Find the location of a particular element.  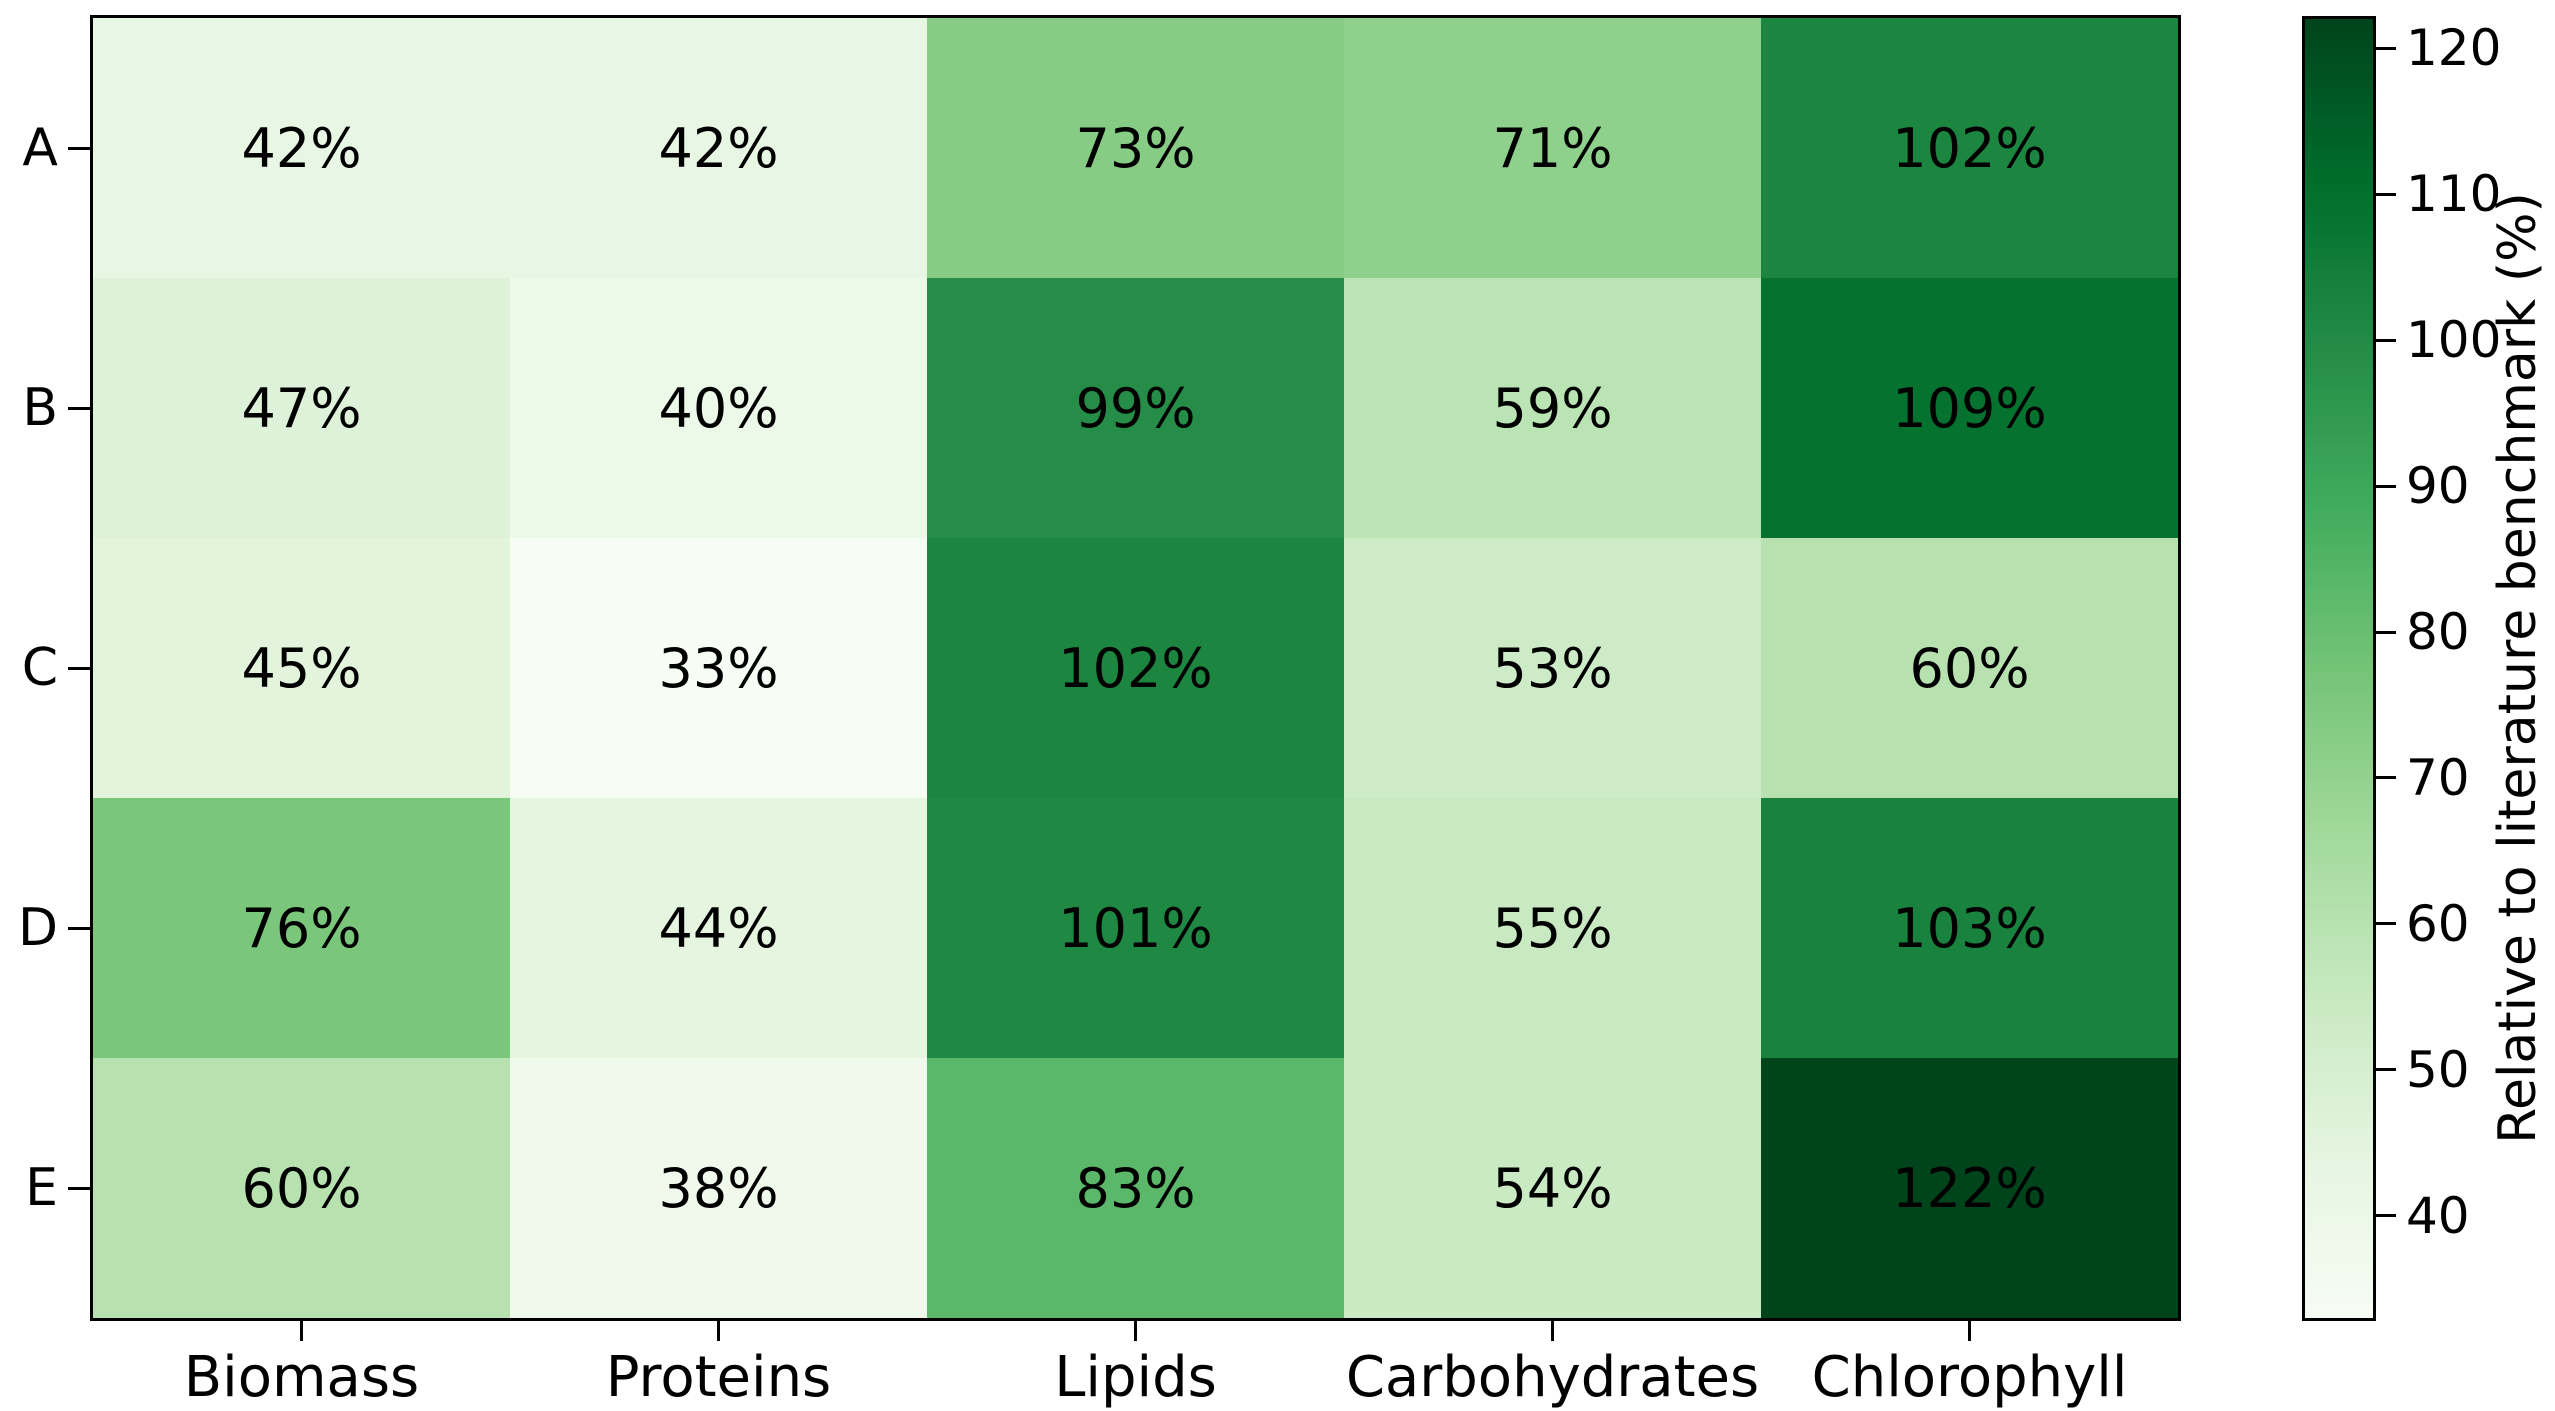

cell-value-annotation: 76% is located at coordinates (301, 928).